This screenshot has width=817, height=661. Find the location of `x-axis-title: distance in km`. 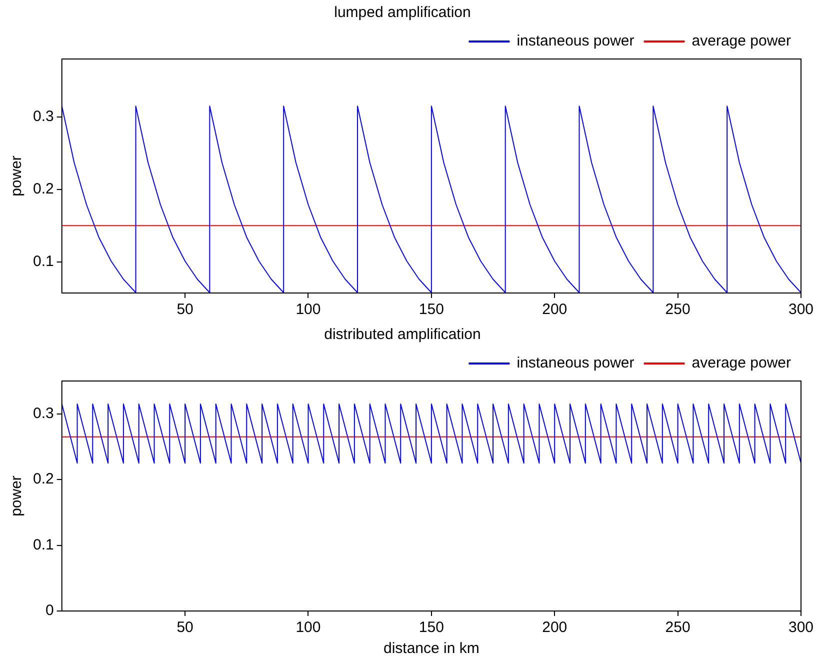

x-axis-title: distance in km is located at coordinates (431, 649).